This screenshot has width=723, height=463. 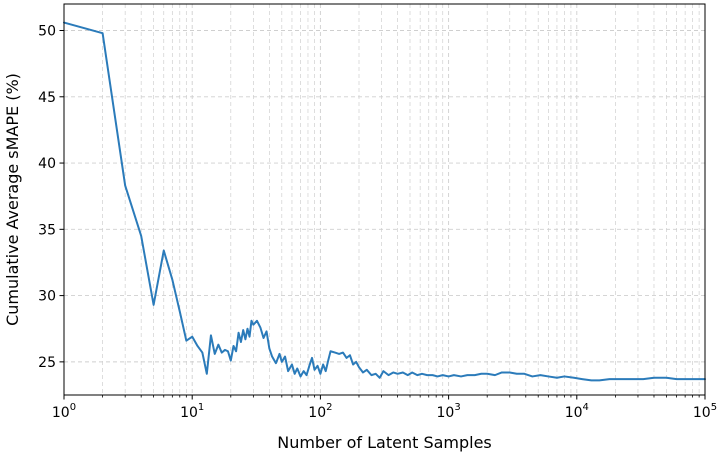 I want to click on x-tick-exponent: 1, so click(x=201, y=407).